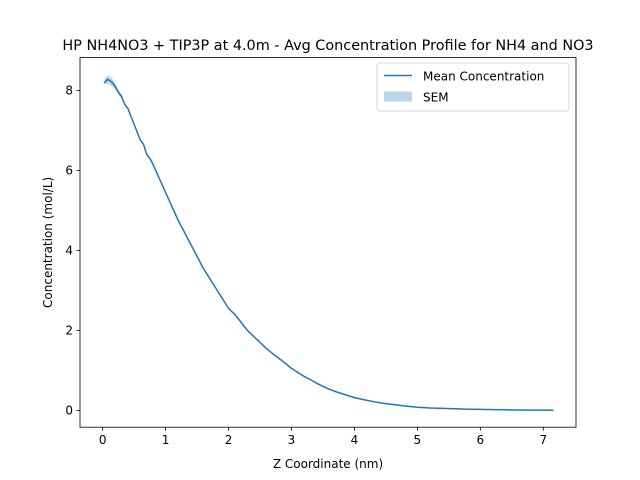 The height and width of the screenshot is (480, 640). Describe the element at coordinates (69, 91) in the screenshot. I see `y-tick-label: 8` at that location.